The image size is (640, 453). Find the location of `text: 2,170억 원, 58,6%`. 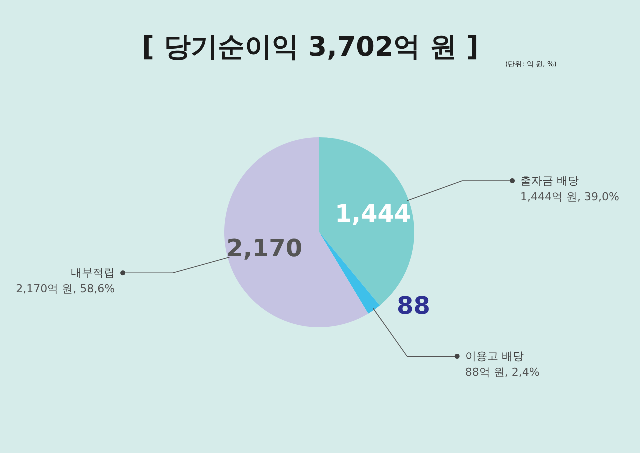

text: 2,170억 원, 58,6% is located at coordinates (66, 289).